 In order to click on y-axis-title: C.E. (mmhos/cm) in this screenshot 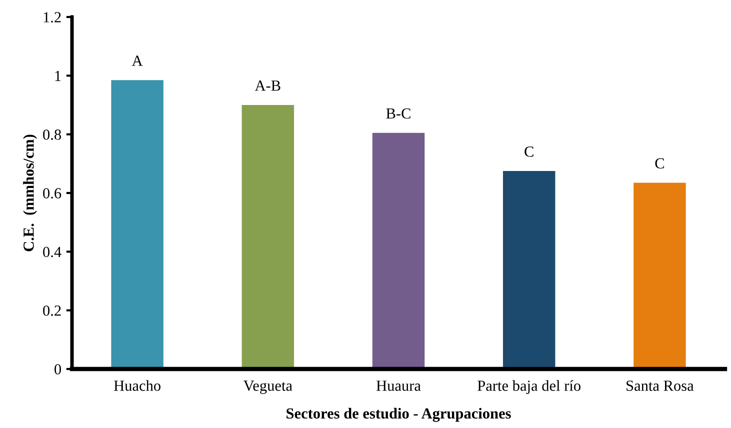, I will do `click(30, 193)`.